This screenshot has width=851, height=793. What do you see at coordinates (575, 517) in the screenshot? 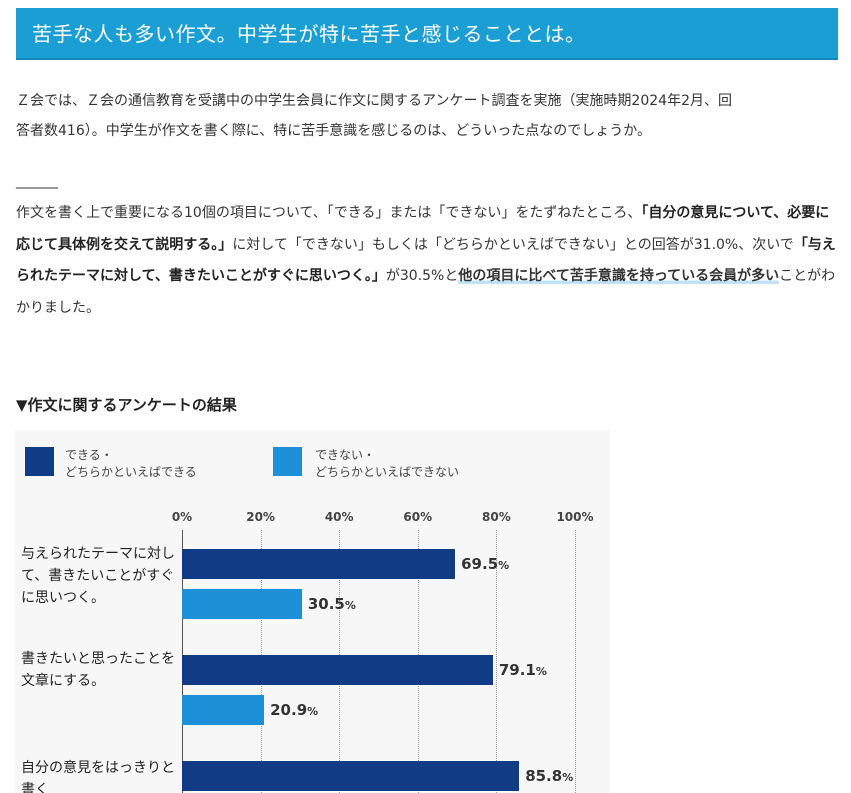
I see `x-tick-label: 100%` at bounding box center [575, 517].